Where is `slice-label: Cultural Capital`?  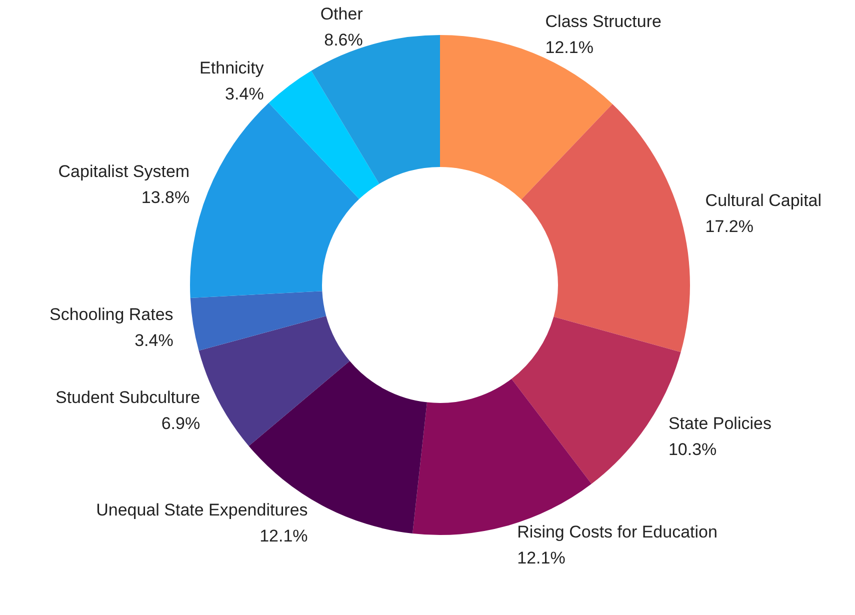
slice-label: Cultural Capital is located at coordinates (763, 200).